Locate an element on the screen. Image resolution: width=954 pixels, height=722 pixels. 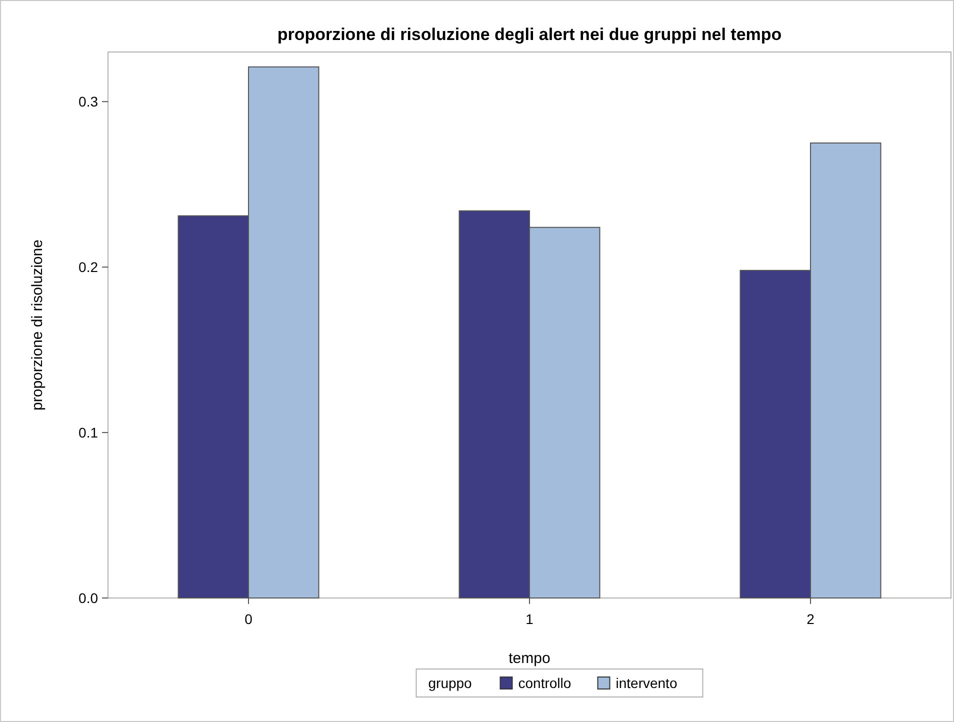
y-tick-label: 0.0 is located at coordinates (88, 598).